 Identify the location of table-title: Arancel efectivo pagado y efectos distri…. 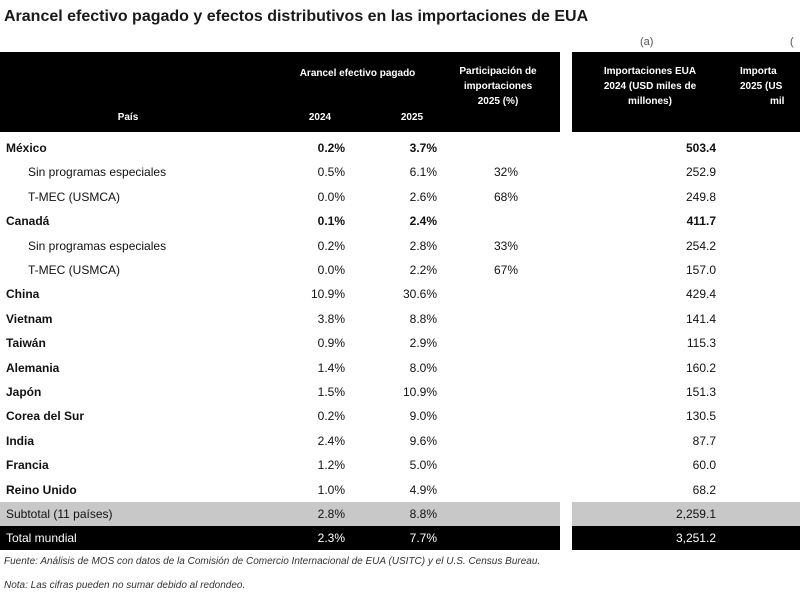
(296, 16).